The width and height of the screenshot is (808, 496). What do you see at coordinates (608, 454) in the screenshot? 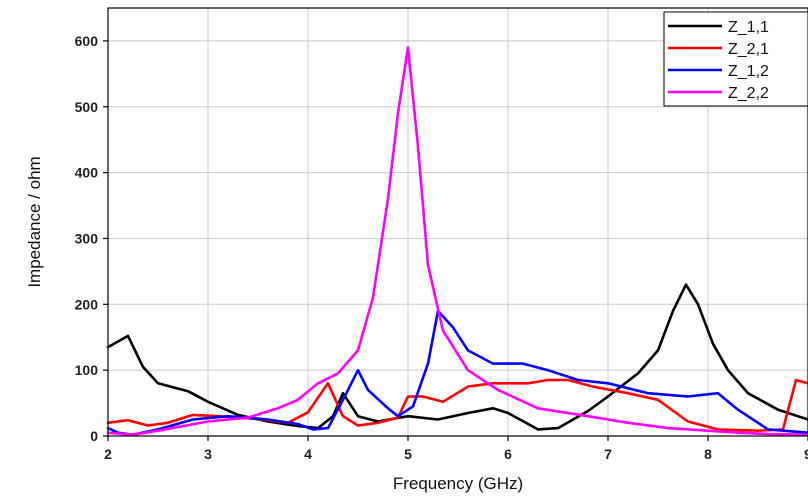
I see `x-tick-label: 7` at bounding box center [608, 454].